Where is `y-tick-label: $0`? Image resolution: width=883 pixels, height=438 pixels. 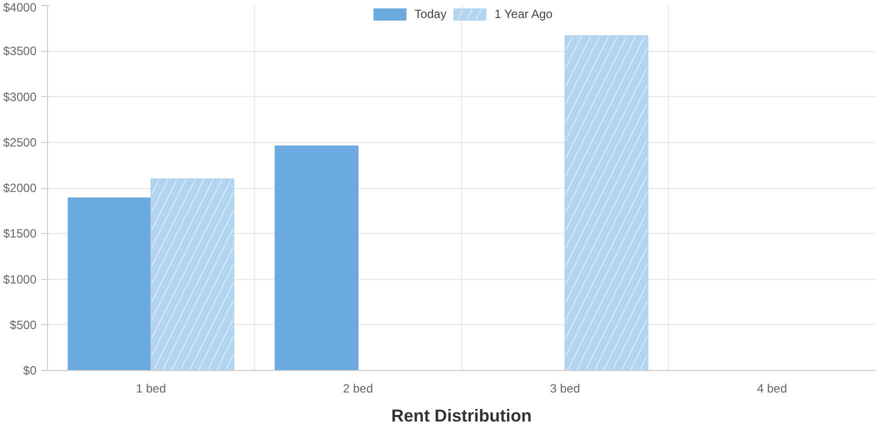
y-tick-label: $0 is located at coordinates (30, 371).